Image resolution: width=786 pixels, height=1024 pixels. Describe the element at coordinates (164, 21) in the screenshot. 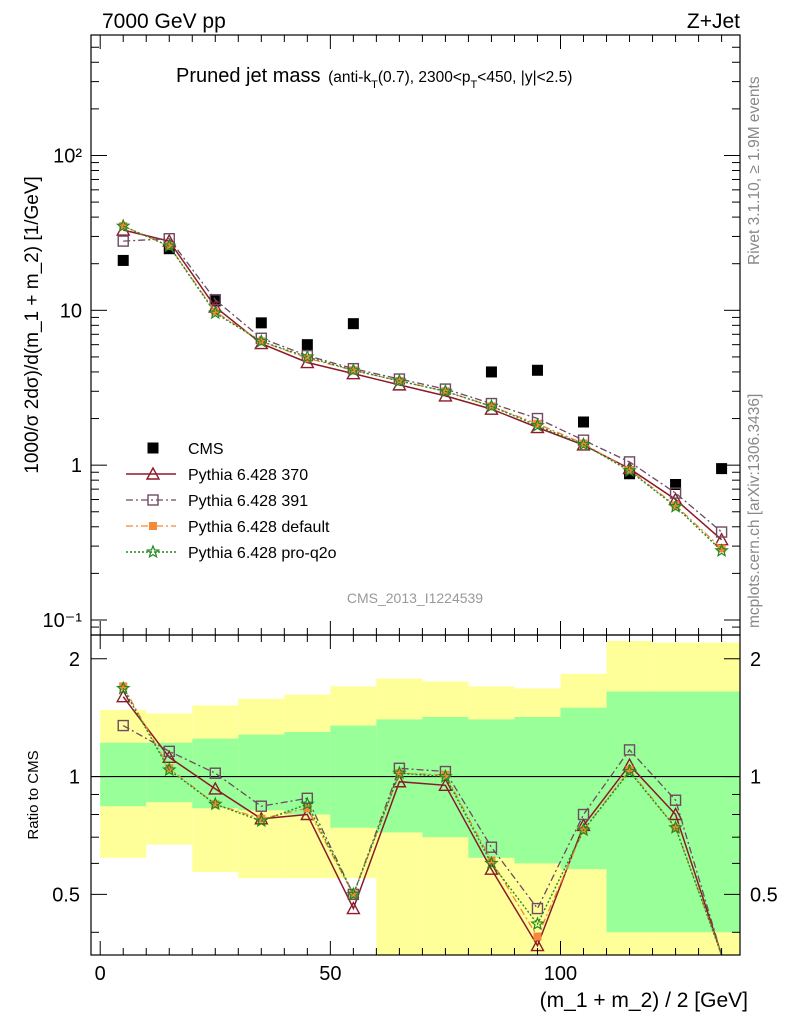

I see `header-left: 7000 GeV pp` at that location.